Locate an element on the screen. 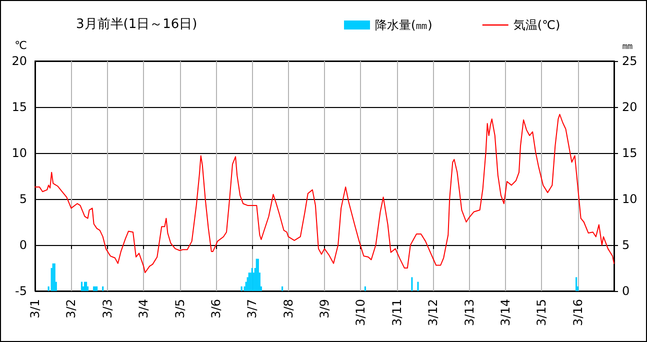 The height and width of the screenshot is (342, 647). y2-tick-label: 15 is located at coordinates (630, 153).